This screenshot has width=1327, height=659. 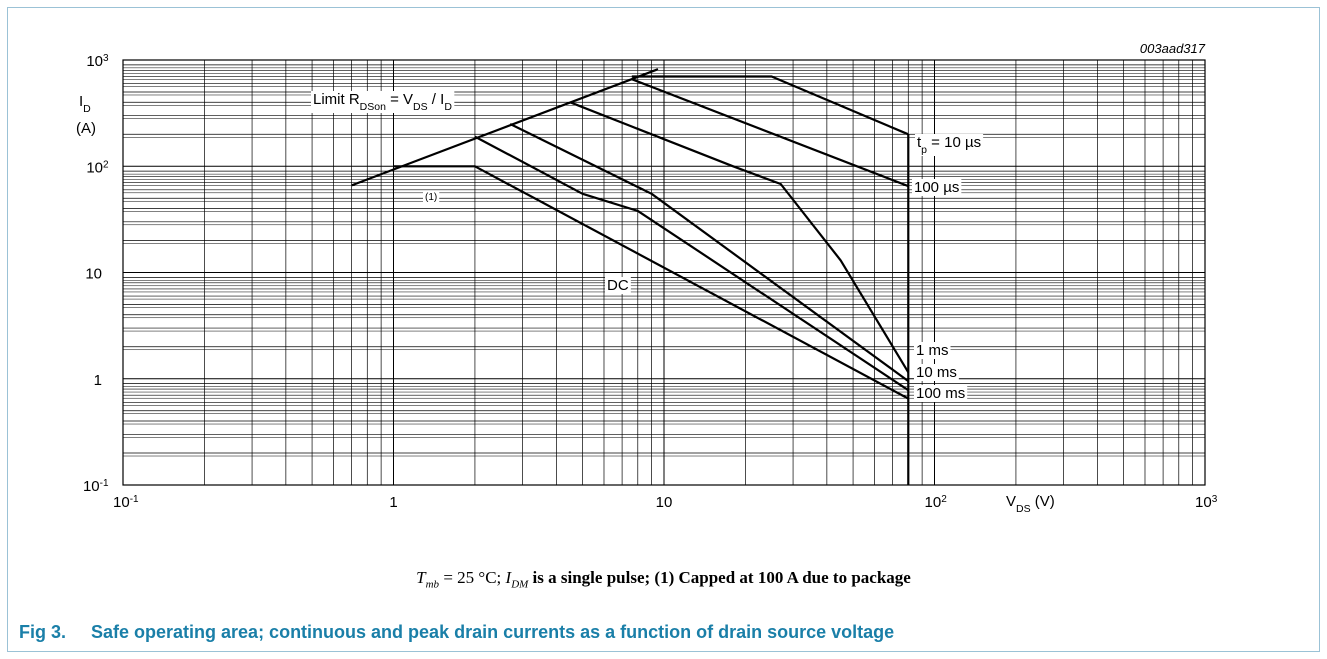 I want to click on y-axis-unit: (A), so click(x=86, y=128).